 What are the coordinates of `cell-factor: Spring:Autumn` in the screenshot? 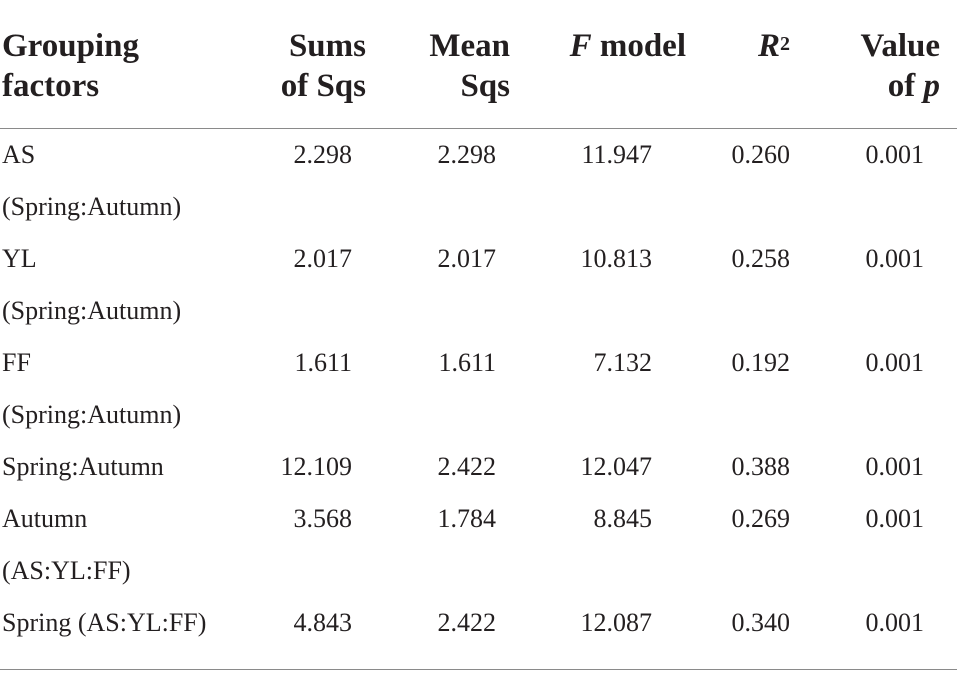 It's located at (83, 466).